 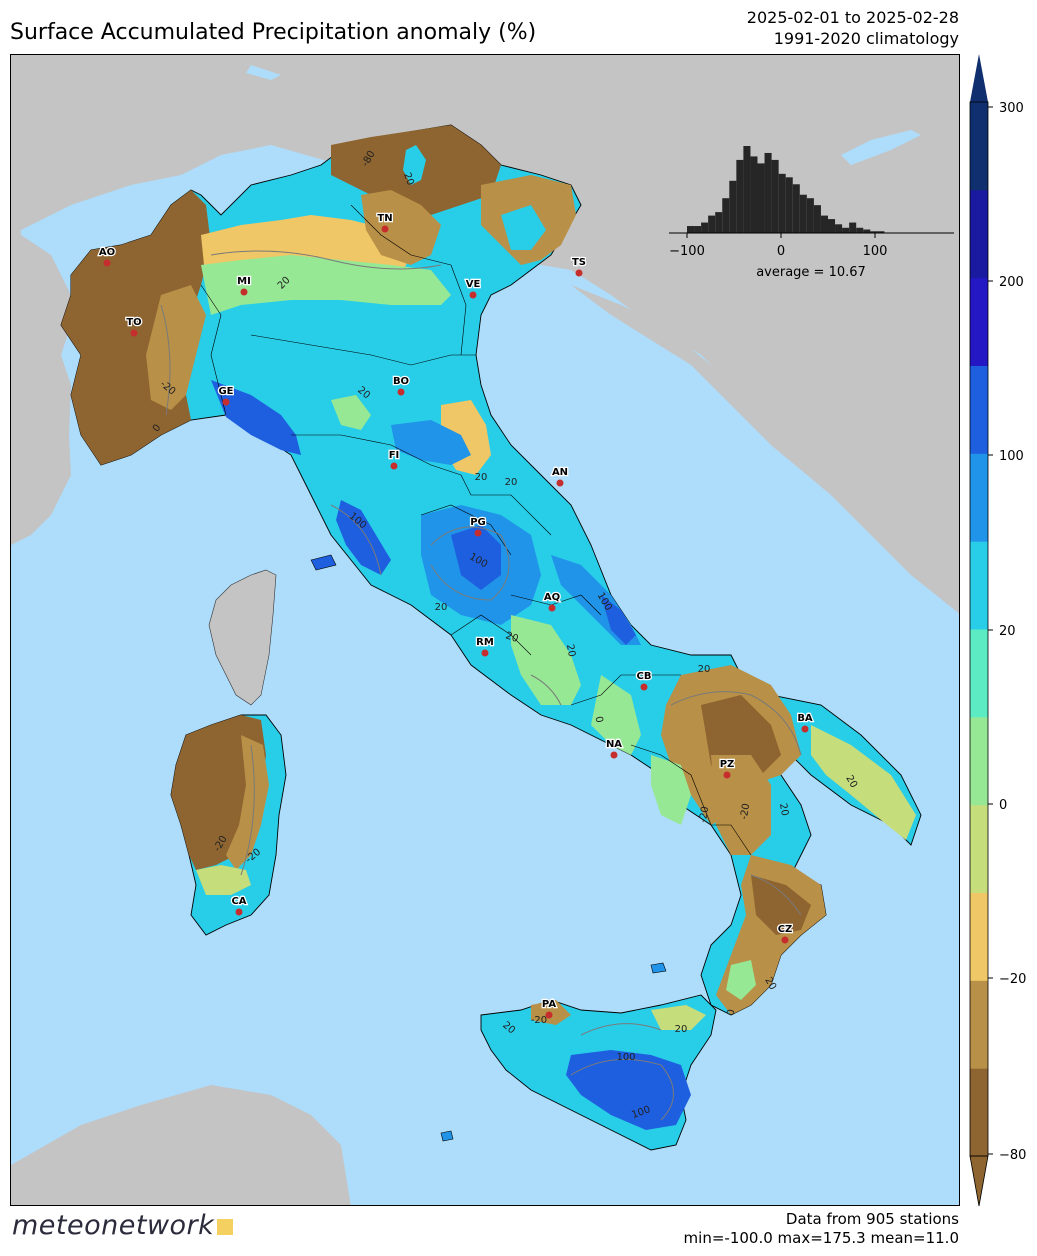 What do you see at coordinates (598, 1072) in the screenshot?
I see `sicily` at bounding box center [598, 1072].